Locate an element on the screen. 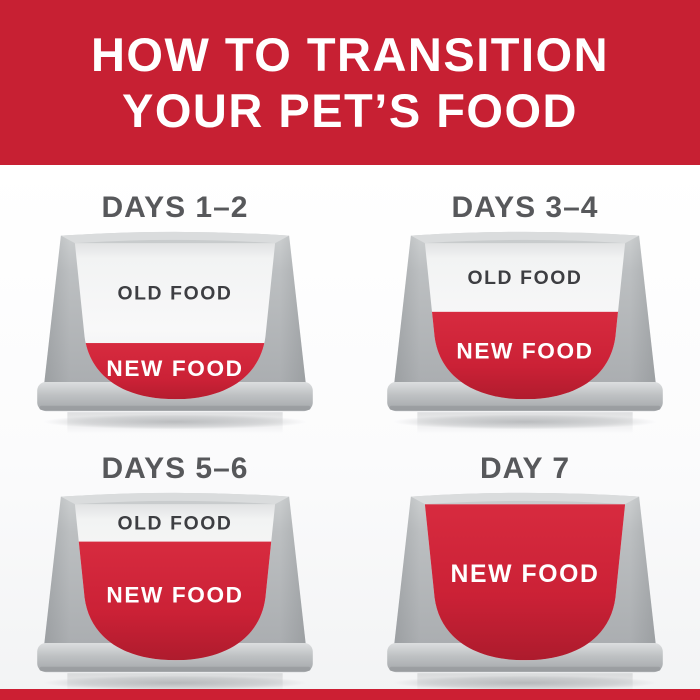 The image size is (700, 700). bowl-illustration: NEW FOOD is located at coordinates (525, 593).